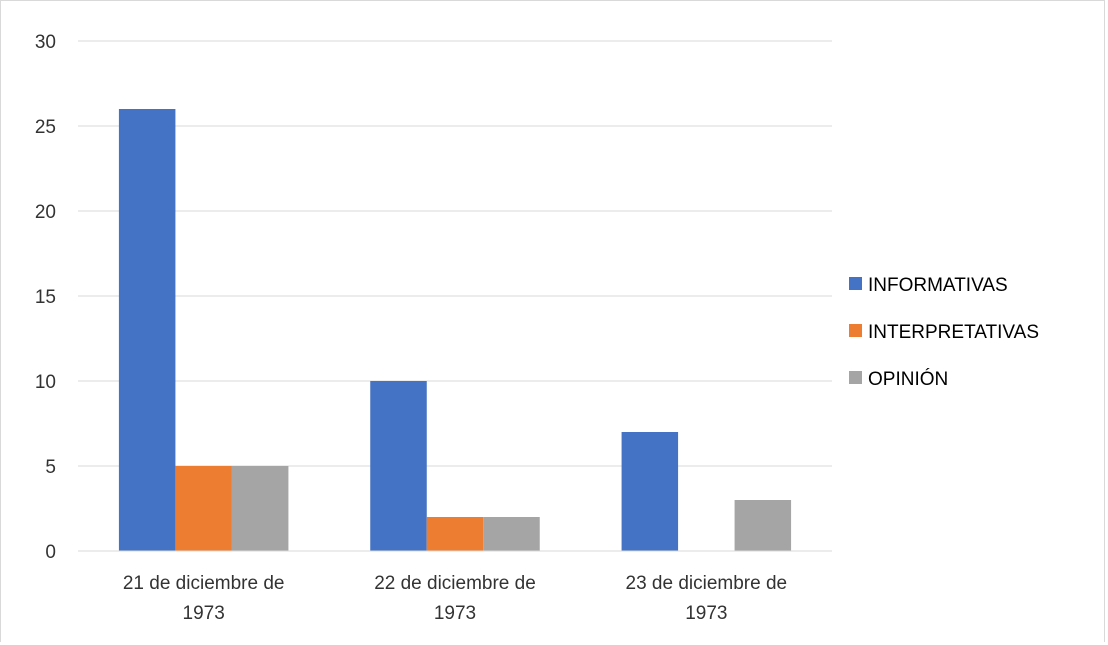 Image resolution: width=1108 pixels, height=645 pixels. I want to click on x-tick-label: 21 de diciembre de, so click(204, 583).